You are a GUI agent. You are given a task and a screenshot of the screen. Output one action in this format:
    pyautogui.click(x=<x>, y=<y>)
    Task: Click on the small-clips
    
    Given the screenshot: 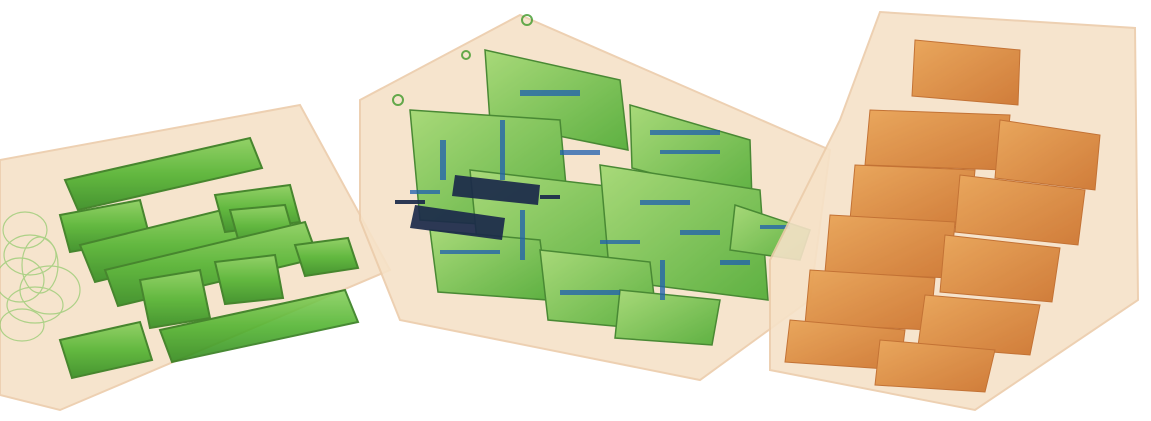 What is the action you would take?
    pyautogui.click(x=462, y=60)
    